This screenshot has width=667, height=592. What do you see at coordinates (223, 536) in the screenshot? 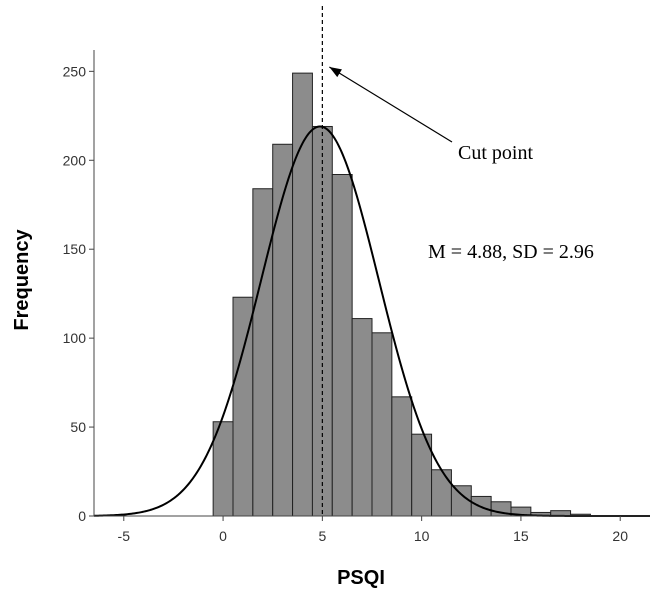
I see `x-tick-label-0: 0` at bounding box center [223, 536].